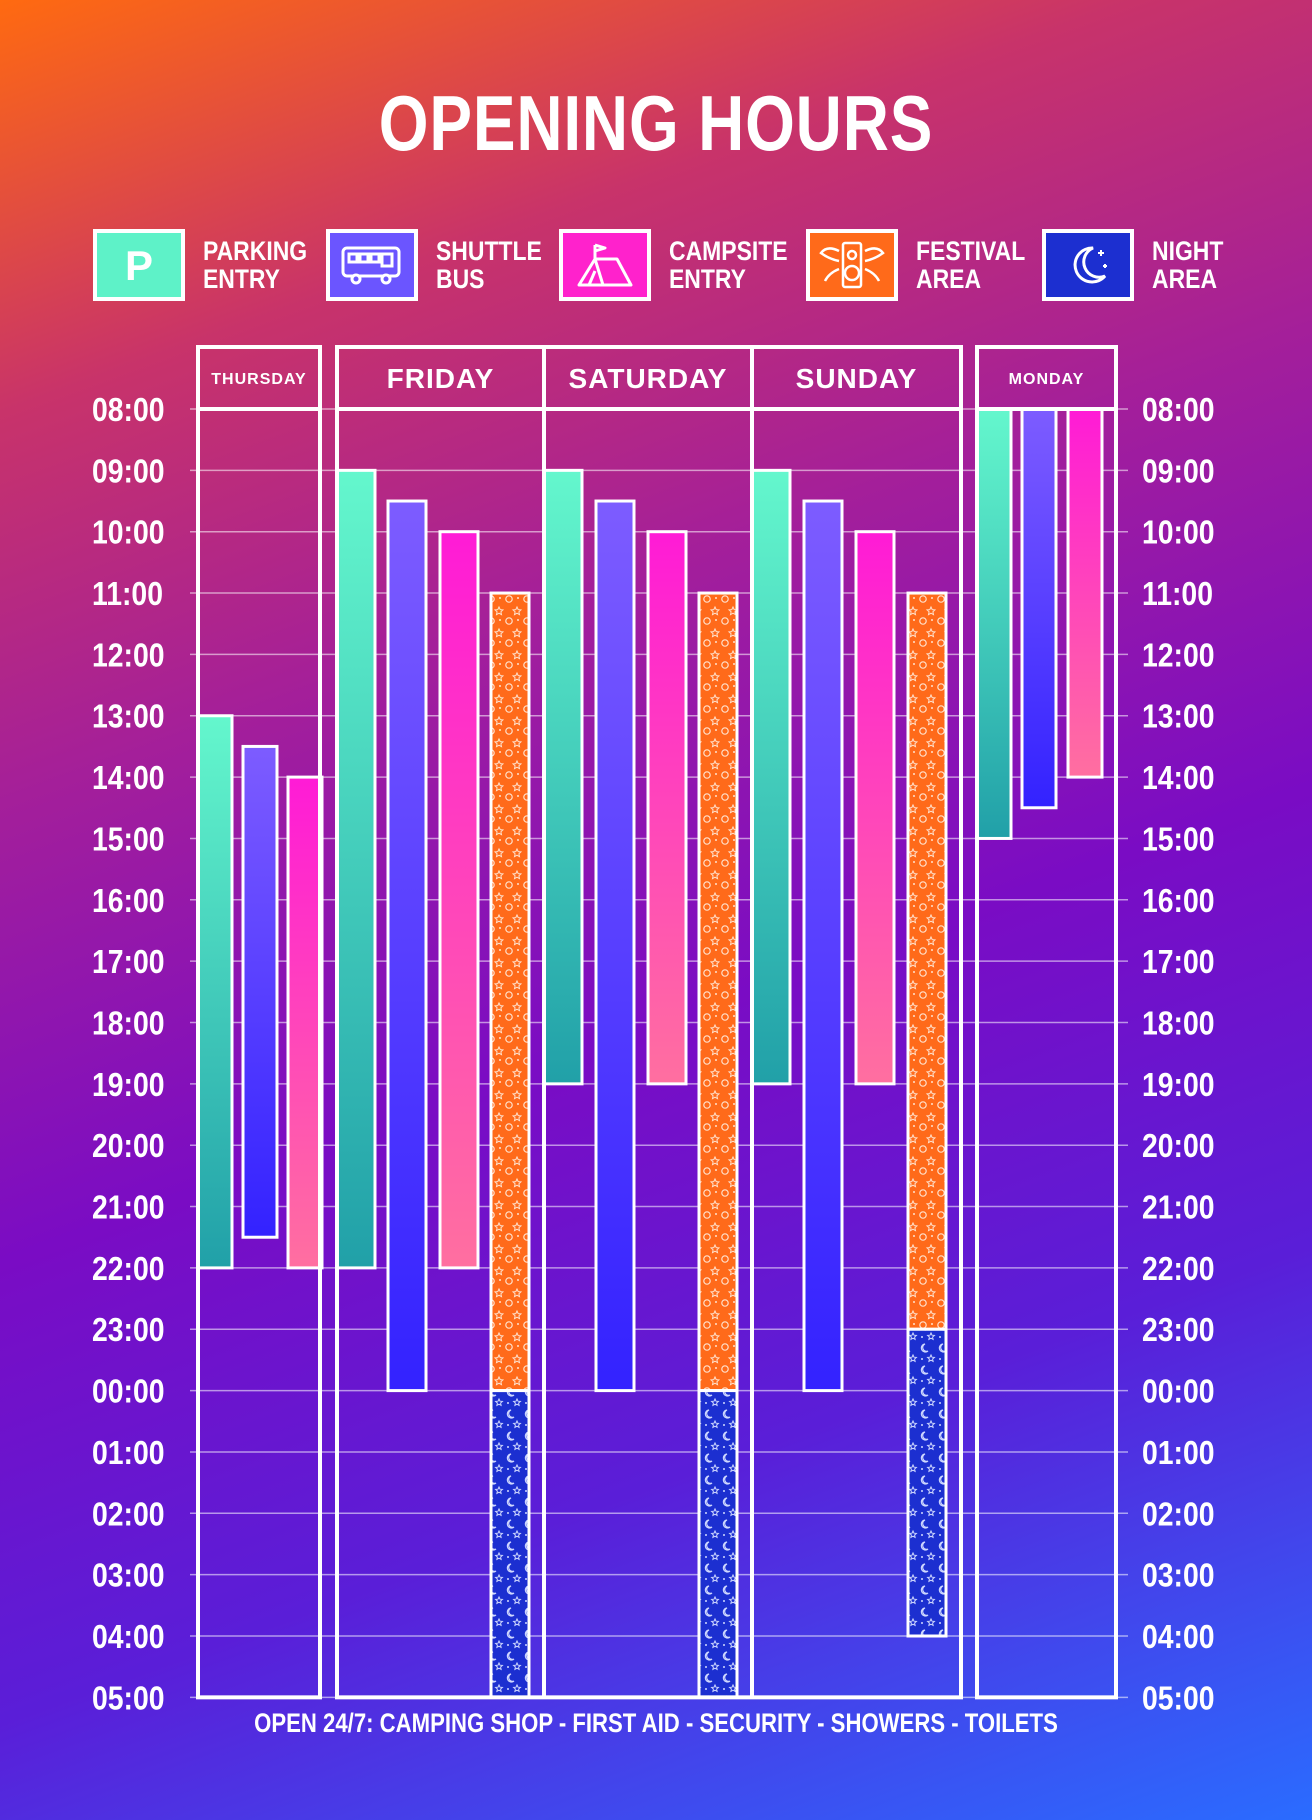 This screenshot has width=1312, height=1820. What do you see at coordinates (459, 900) in the screenshot?
I see `bar-friday-campsite` at bounding box center [459, 900].